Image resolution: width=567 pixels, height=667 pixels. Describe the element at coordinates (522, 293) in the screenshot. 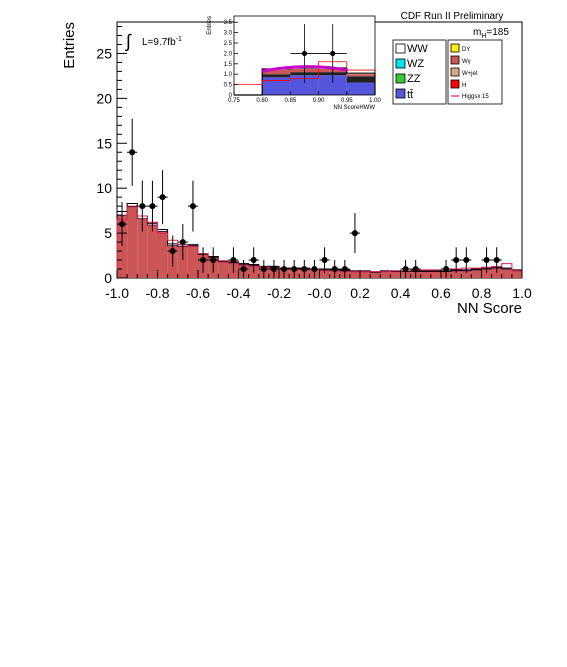

I see `x-tick-label: 1.0` at that location.